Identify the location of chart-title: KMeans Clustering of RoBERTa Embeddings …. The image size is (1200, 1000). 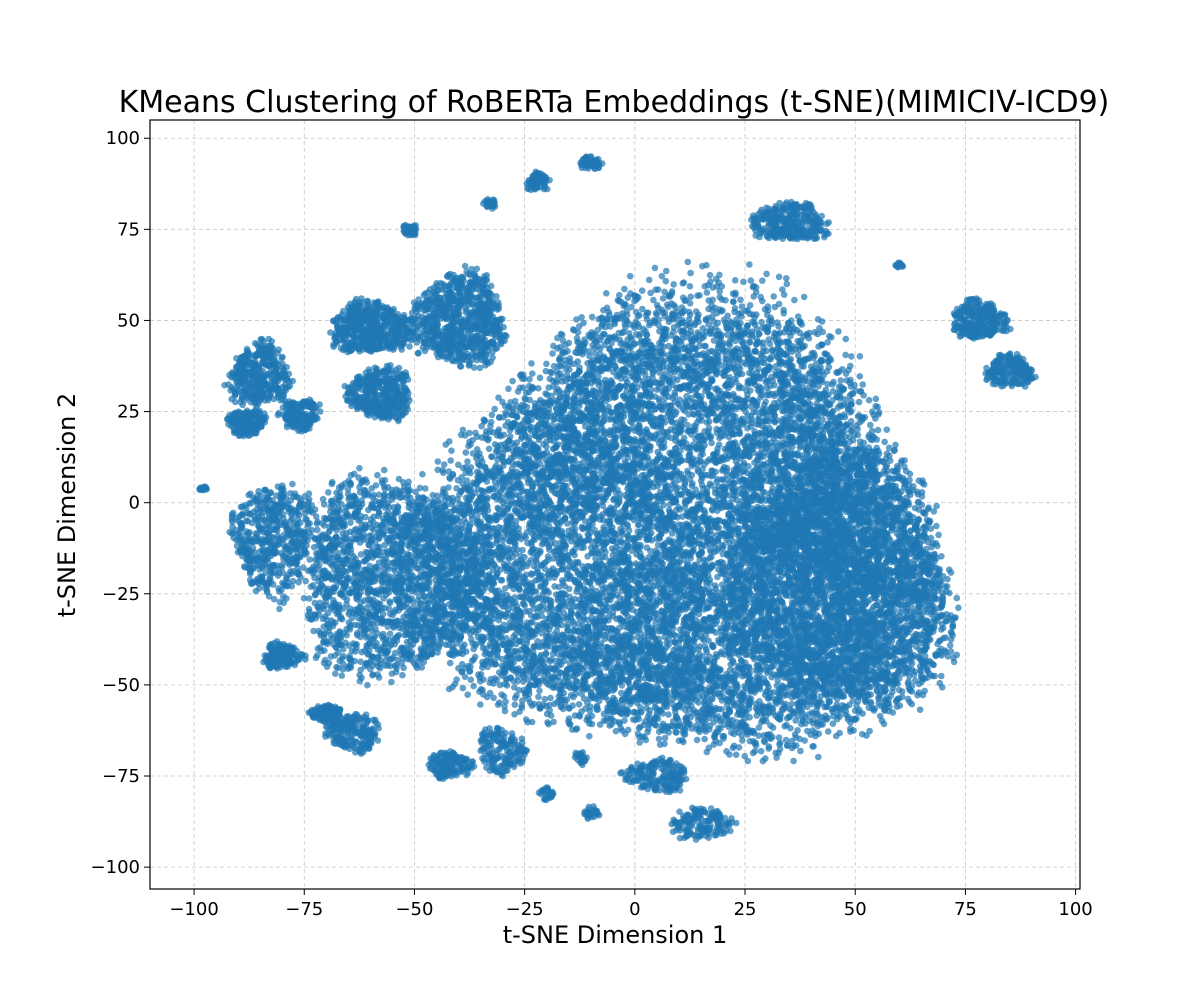
(614, 102).